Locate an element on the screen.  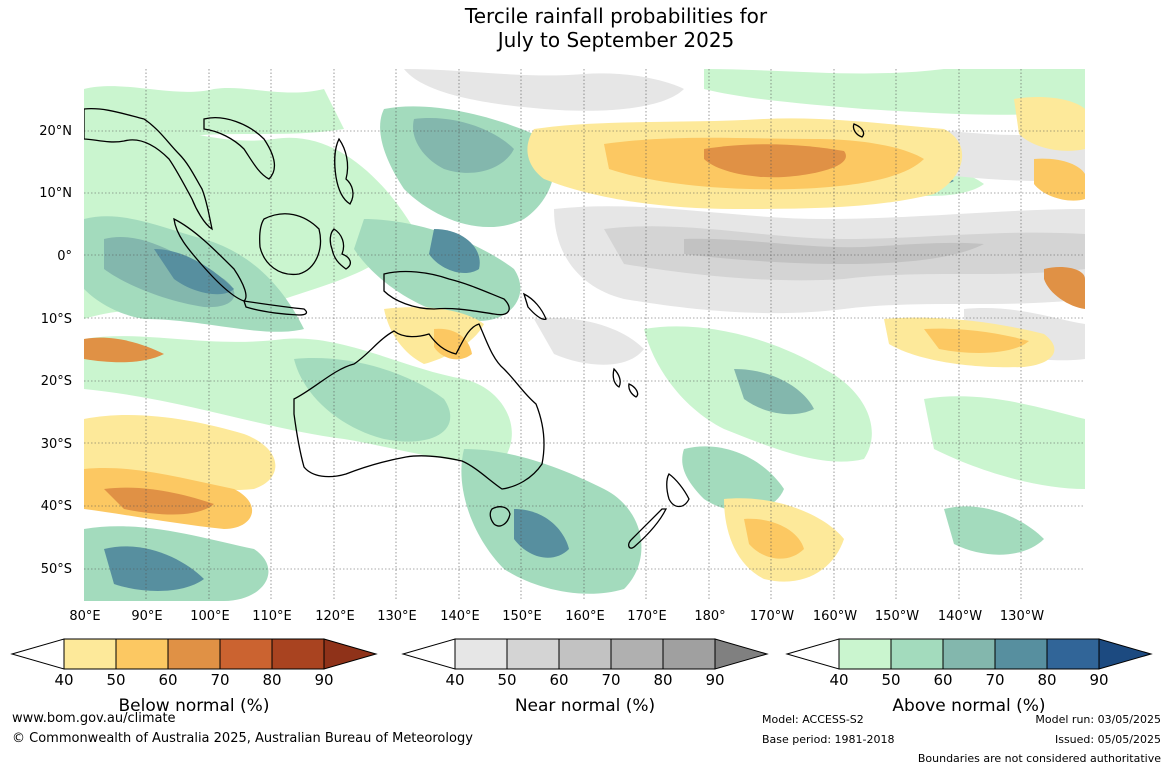
near-tick-60: 60 is located at coordinates (559, 680).